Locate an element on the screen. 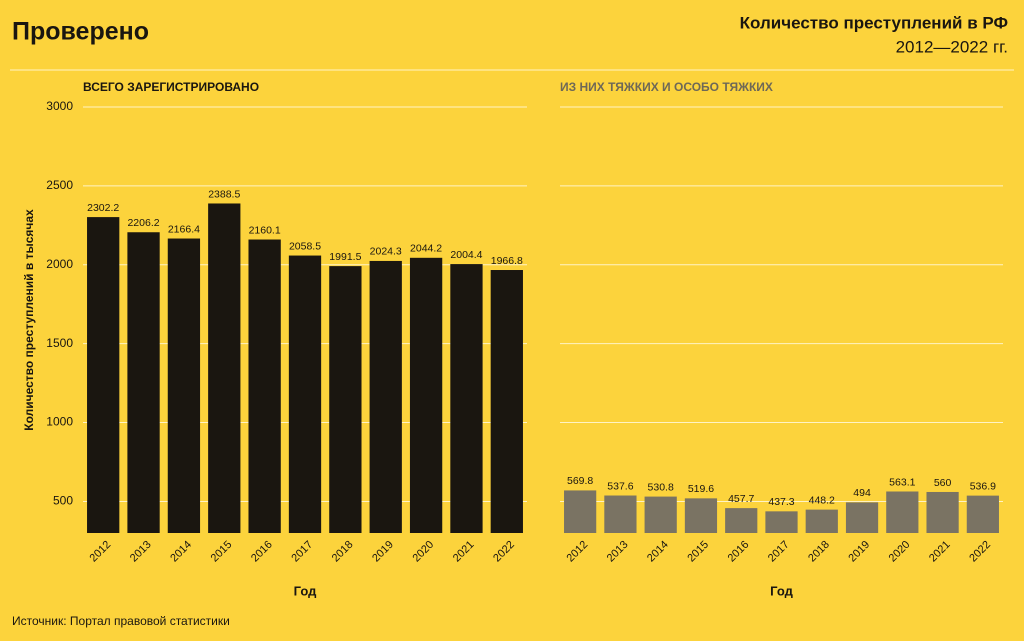  value-label: 457.7 is located at coordinates (741, 499).